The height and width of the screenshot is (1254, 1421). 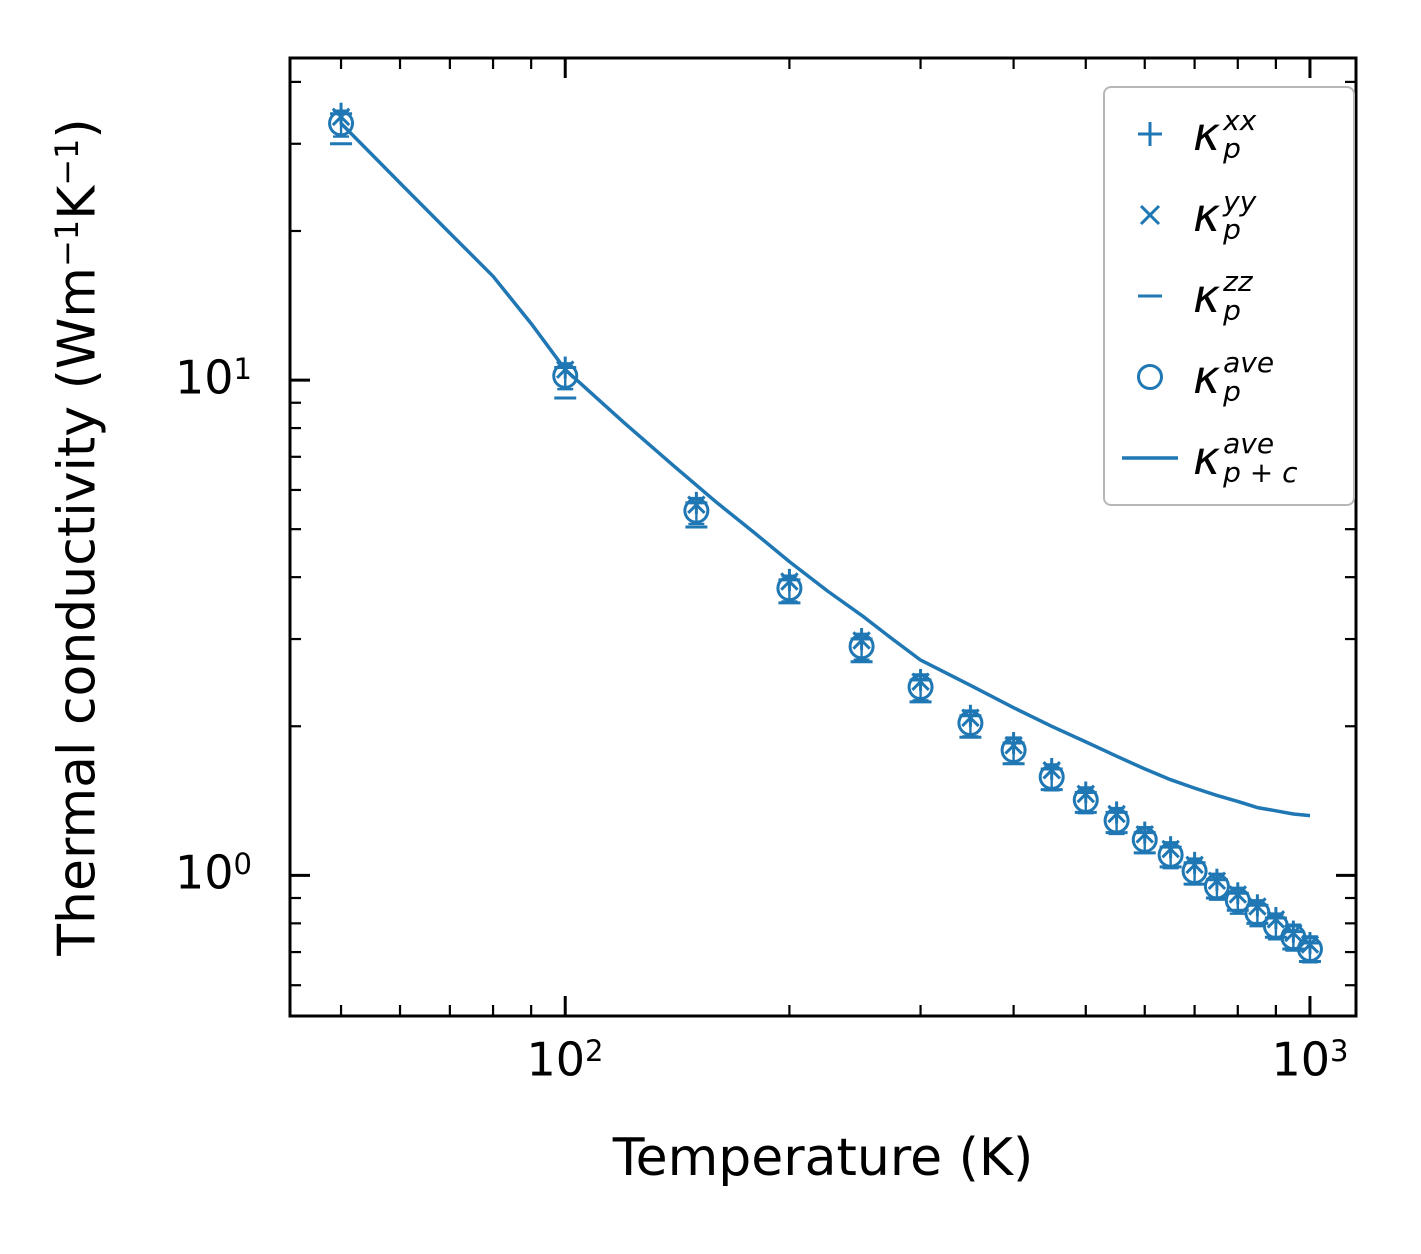 I want to click on x-tick-label-100: 102, so click(x=565, y=1059).